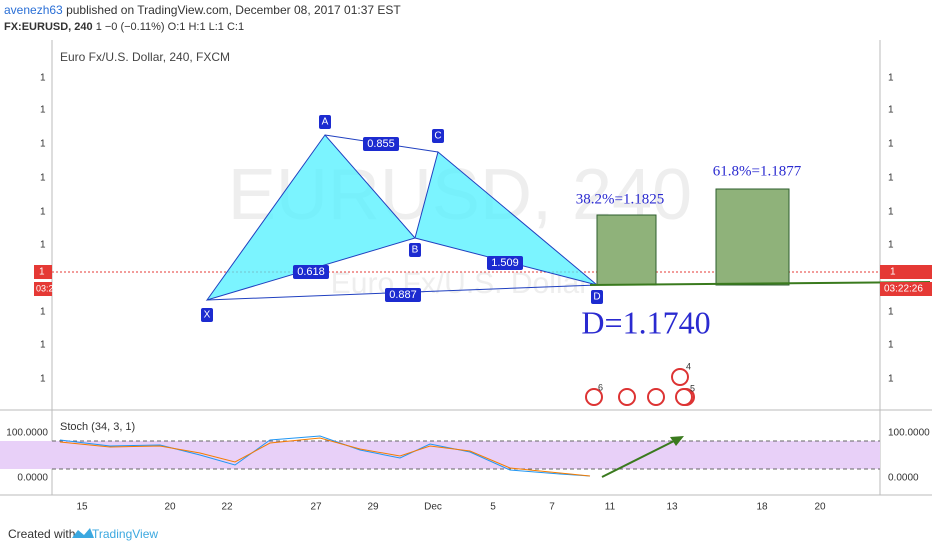 The height and width of the screenshot is (550, 932). I want to click on ratio-label: 1.509, so click(505, 263).